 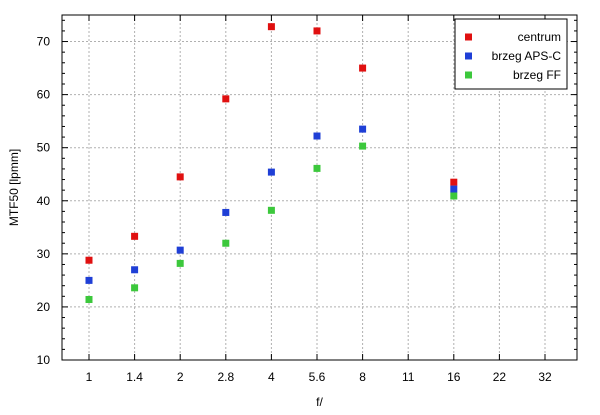 What do you see at coordinates (539, 37) in the screenshot?
I see `legend-label: centrum` at bounding box center [539, 37].